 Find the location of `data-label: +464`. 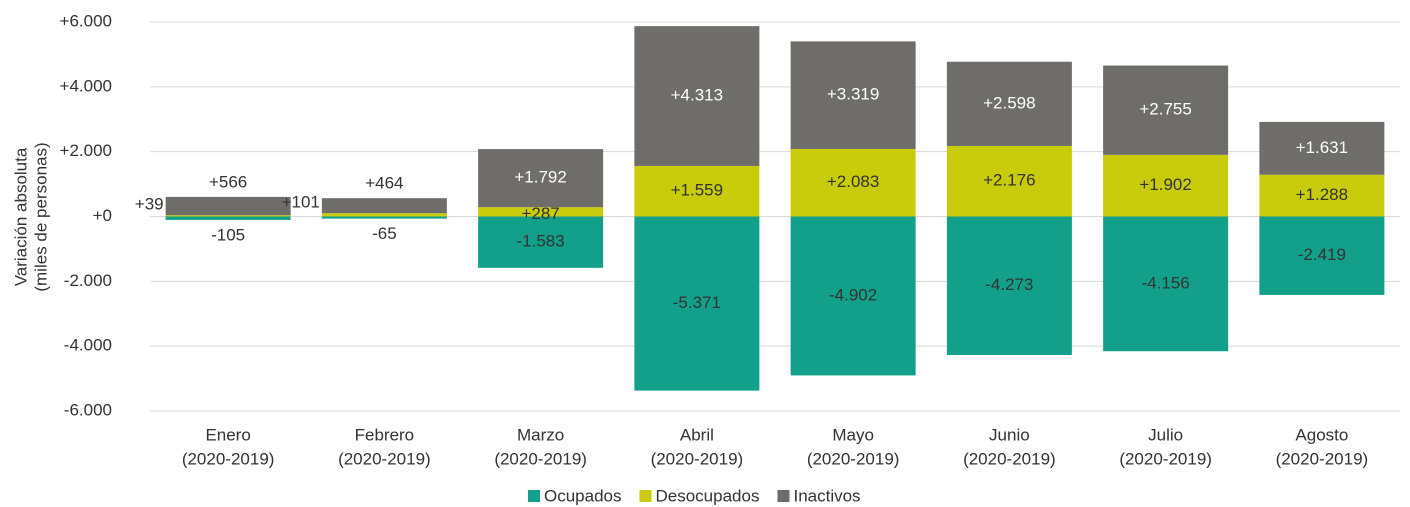

data-label: +464 is located at coordinates (384, 183).